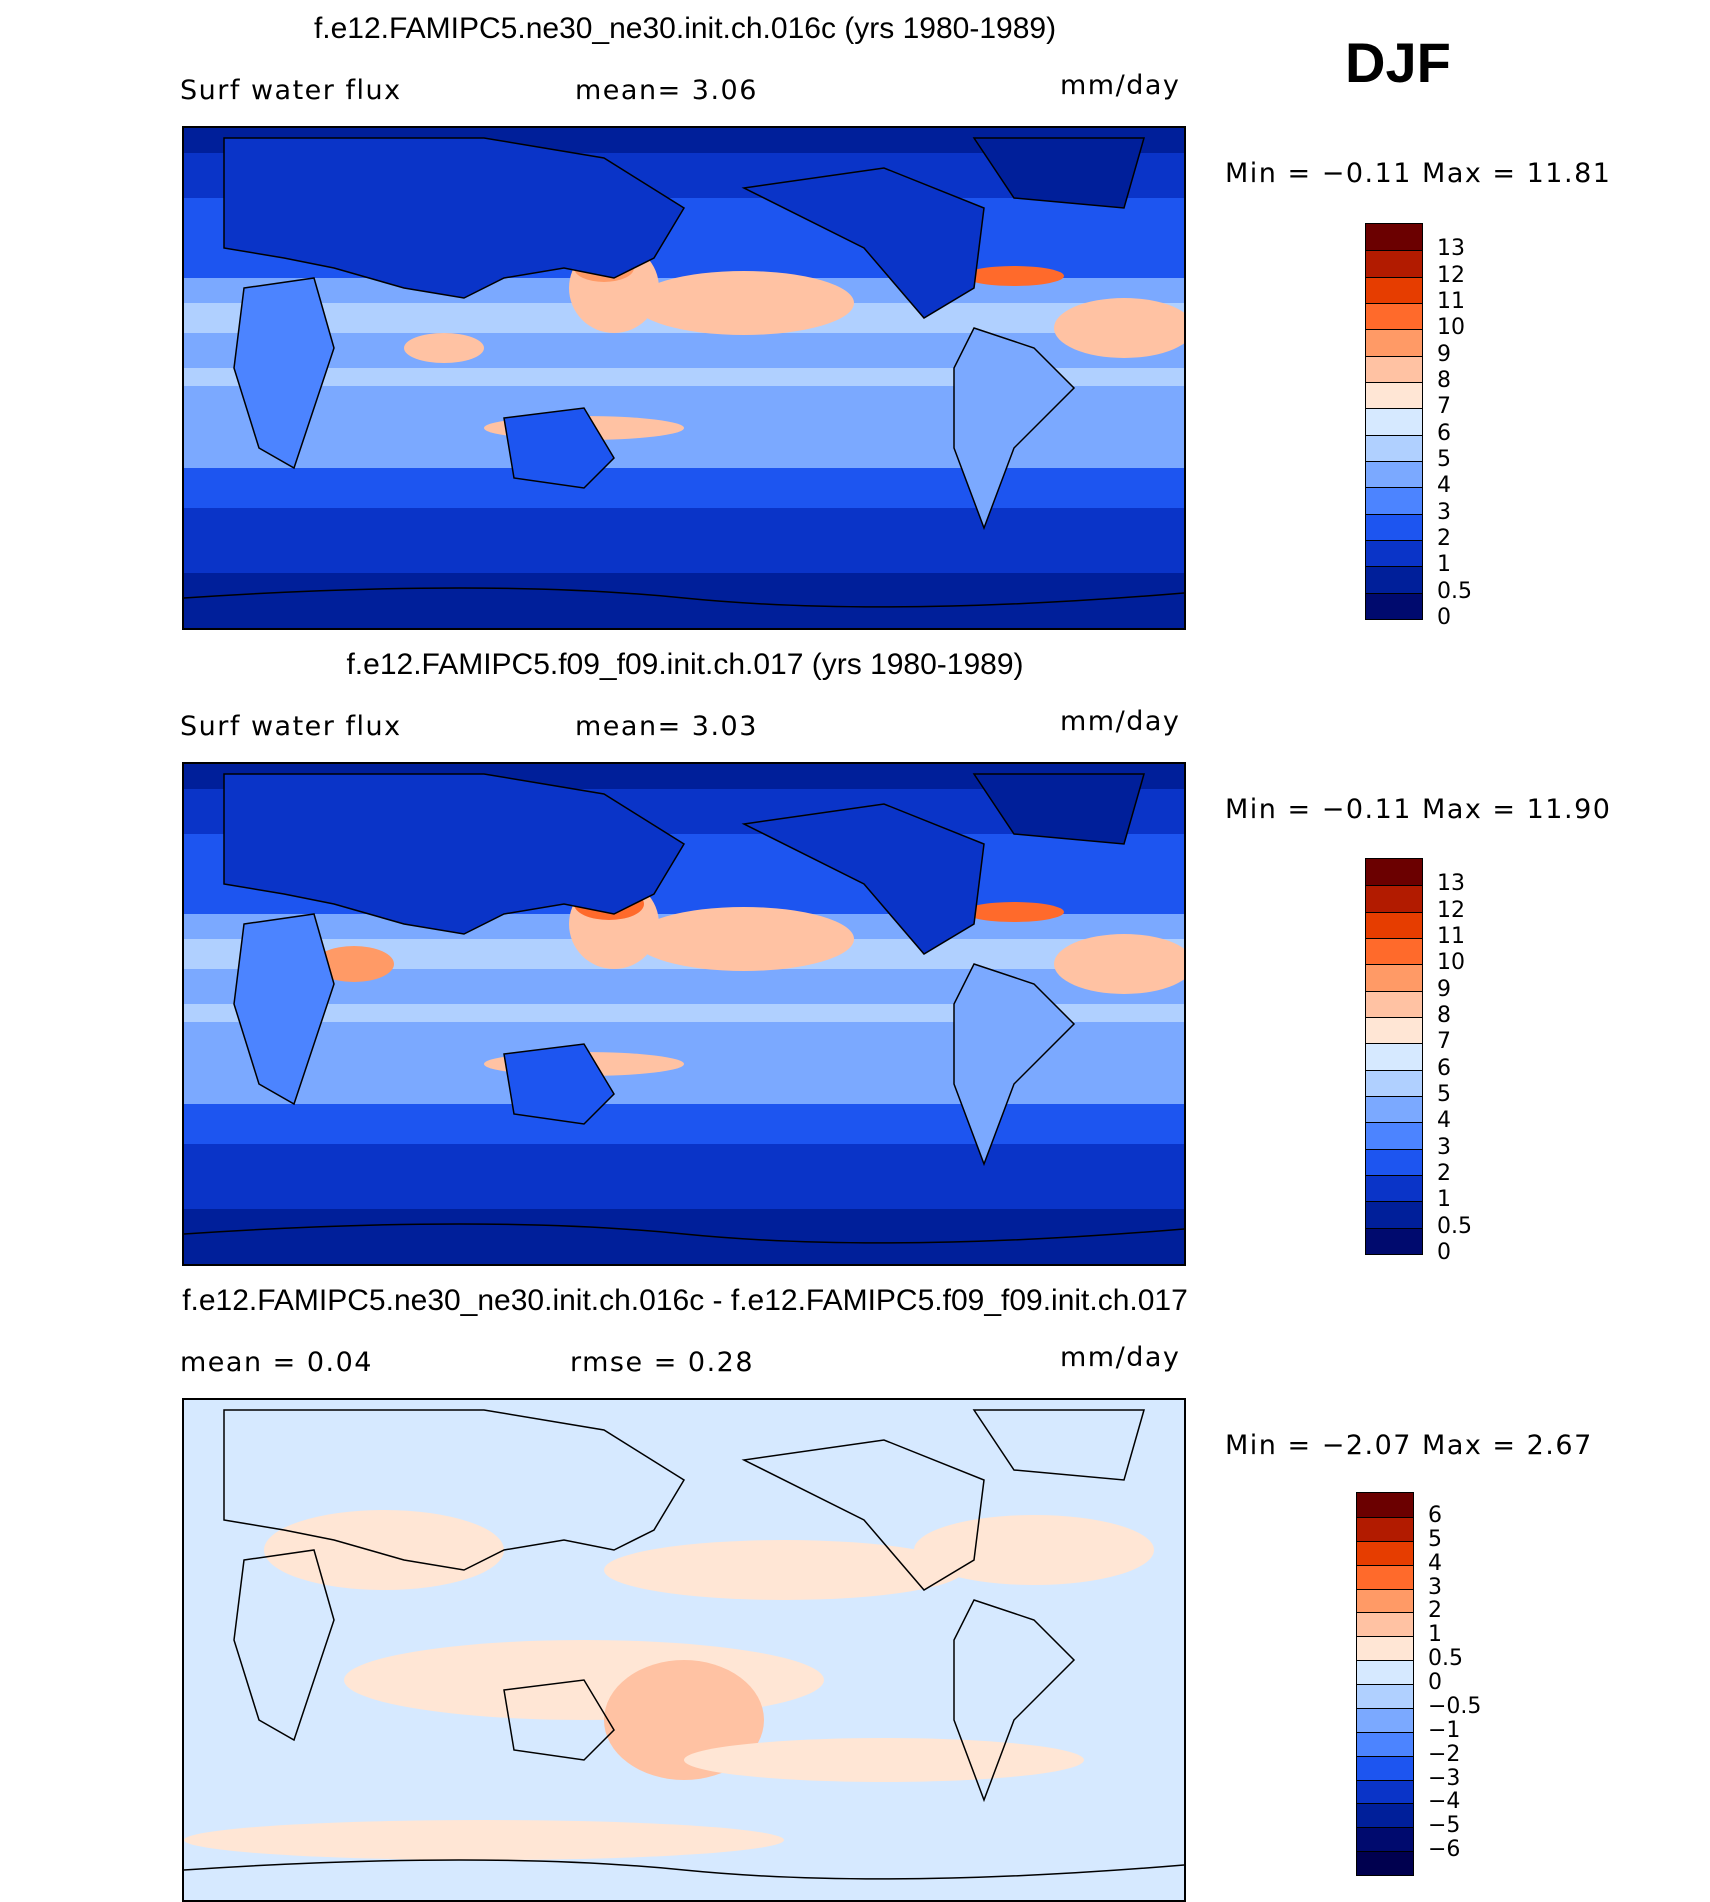 This screenshot has width=1710, height=1902. Describe the element at coordinates (666, 726) in the screenshot. I see `panel-2-mean-label: mean= 3.03` at that location.